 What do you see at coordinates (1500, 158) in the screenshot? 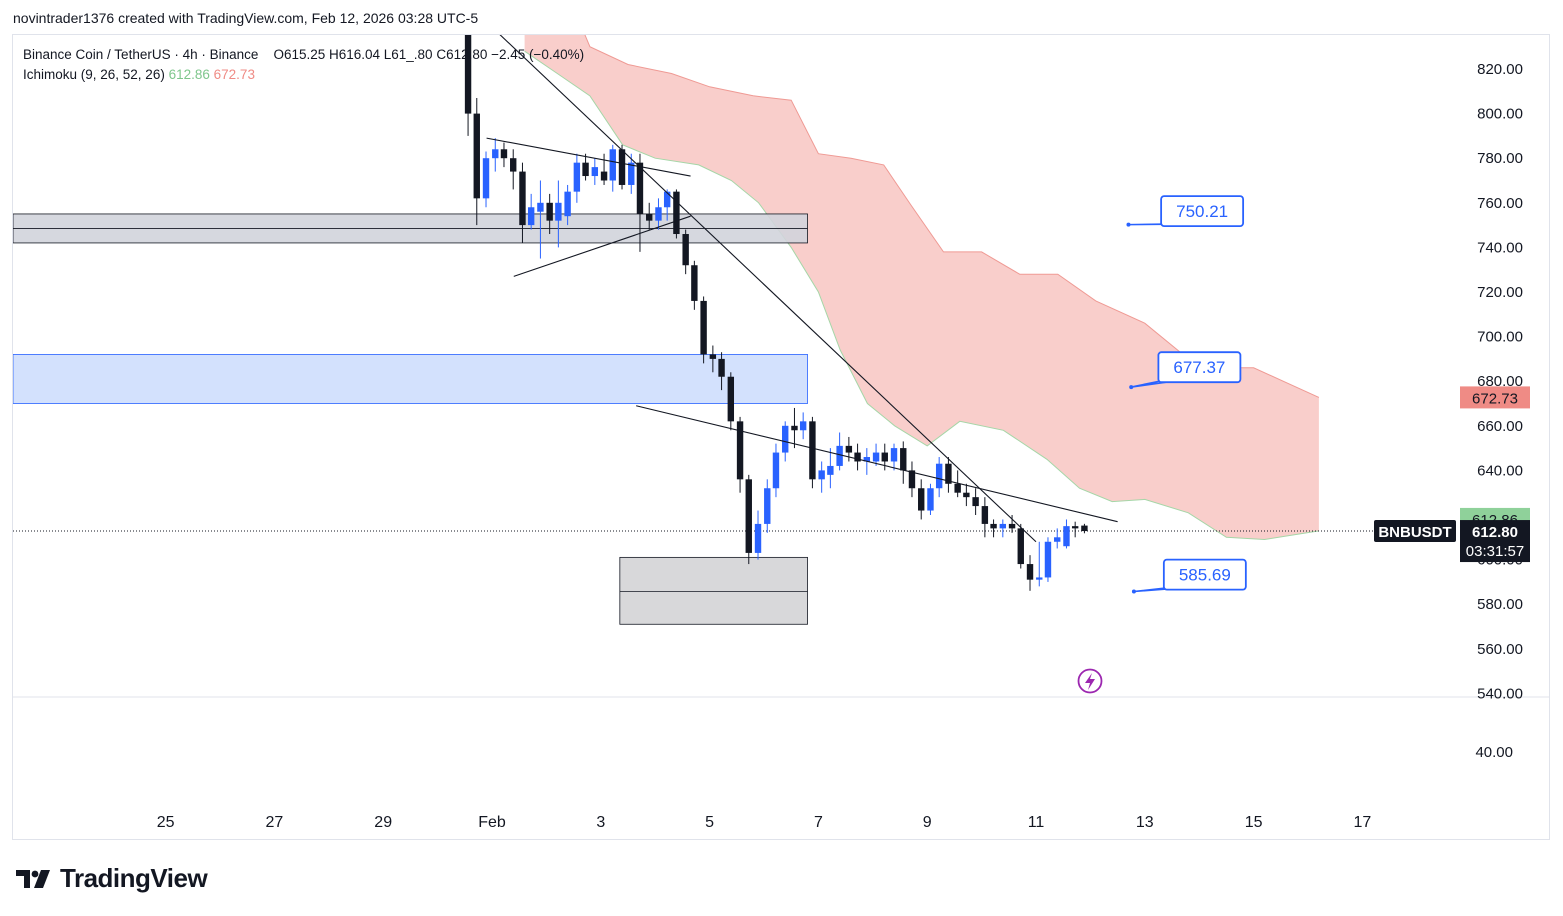
I see `y-tick-label: 780.00` at bounding box center [1500, 158].